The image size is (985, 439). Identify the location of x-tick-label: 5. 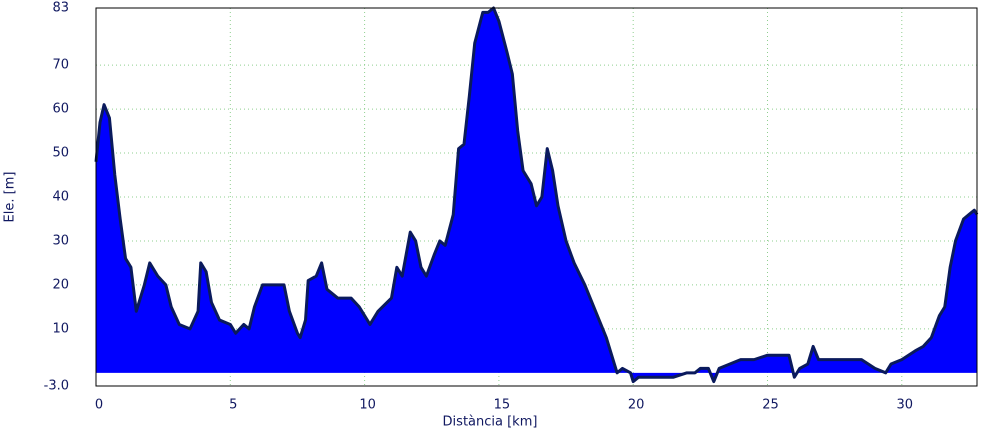
(233, 405).